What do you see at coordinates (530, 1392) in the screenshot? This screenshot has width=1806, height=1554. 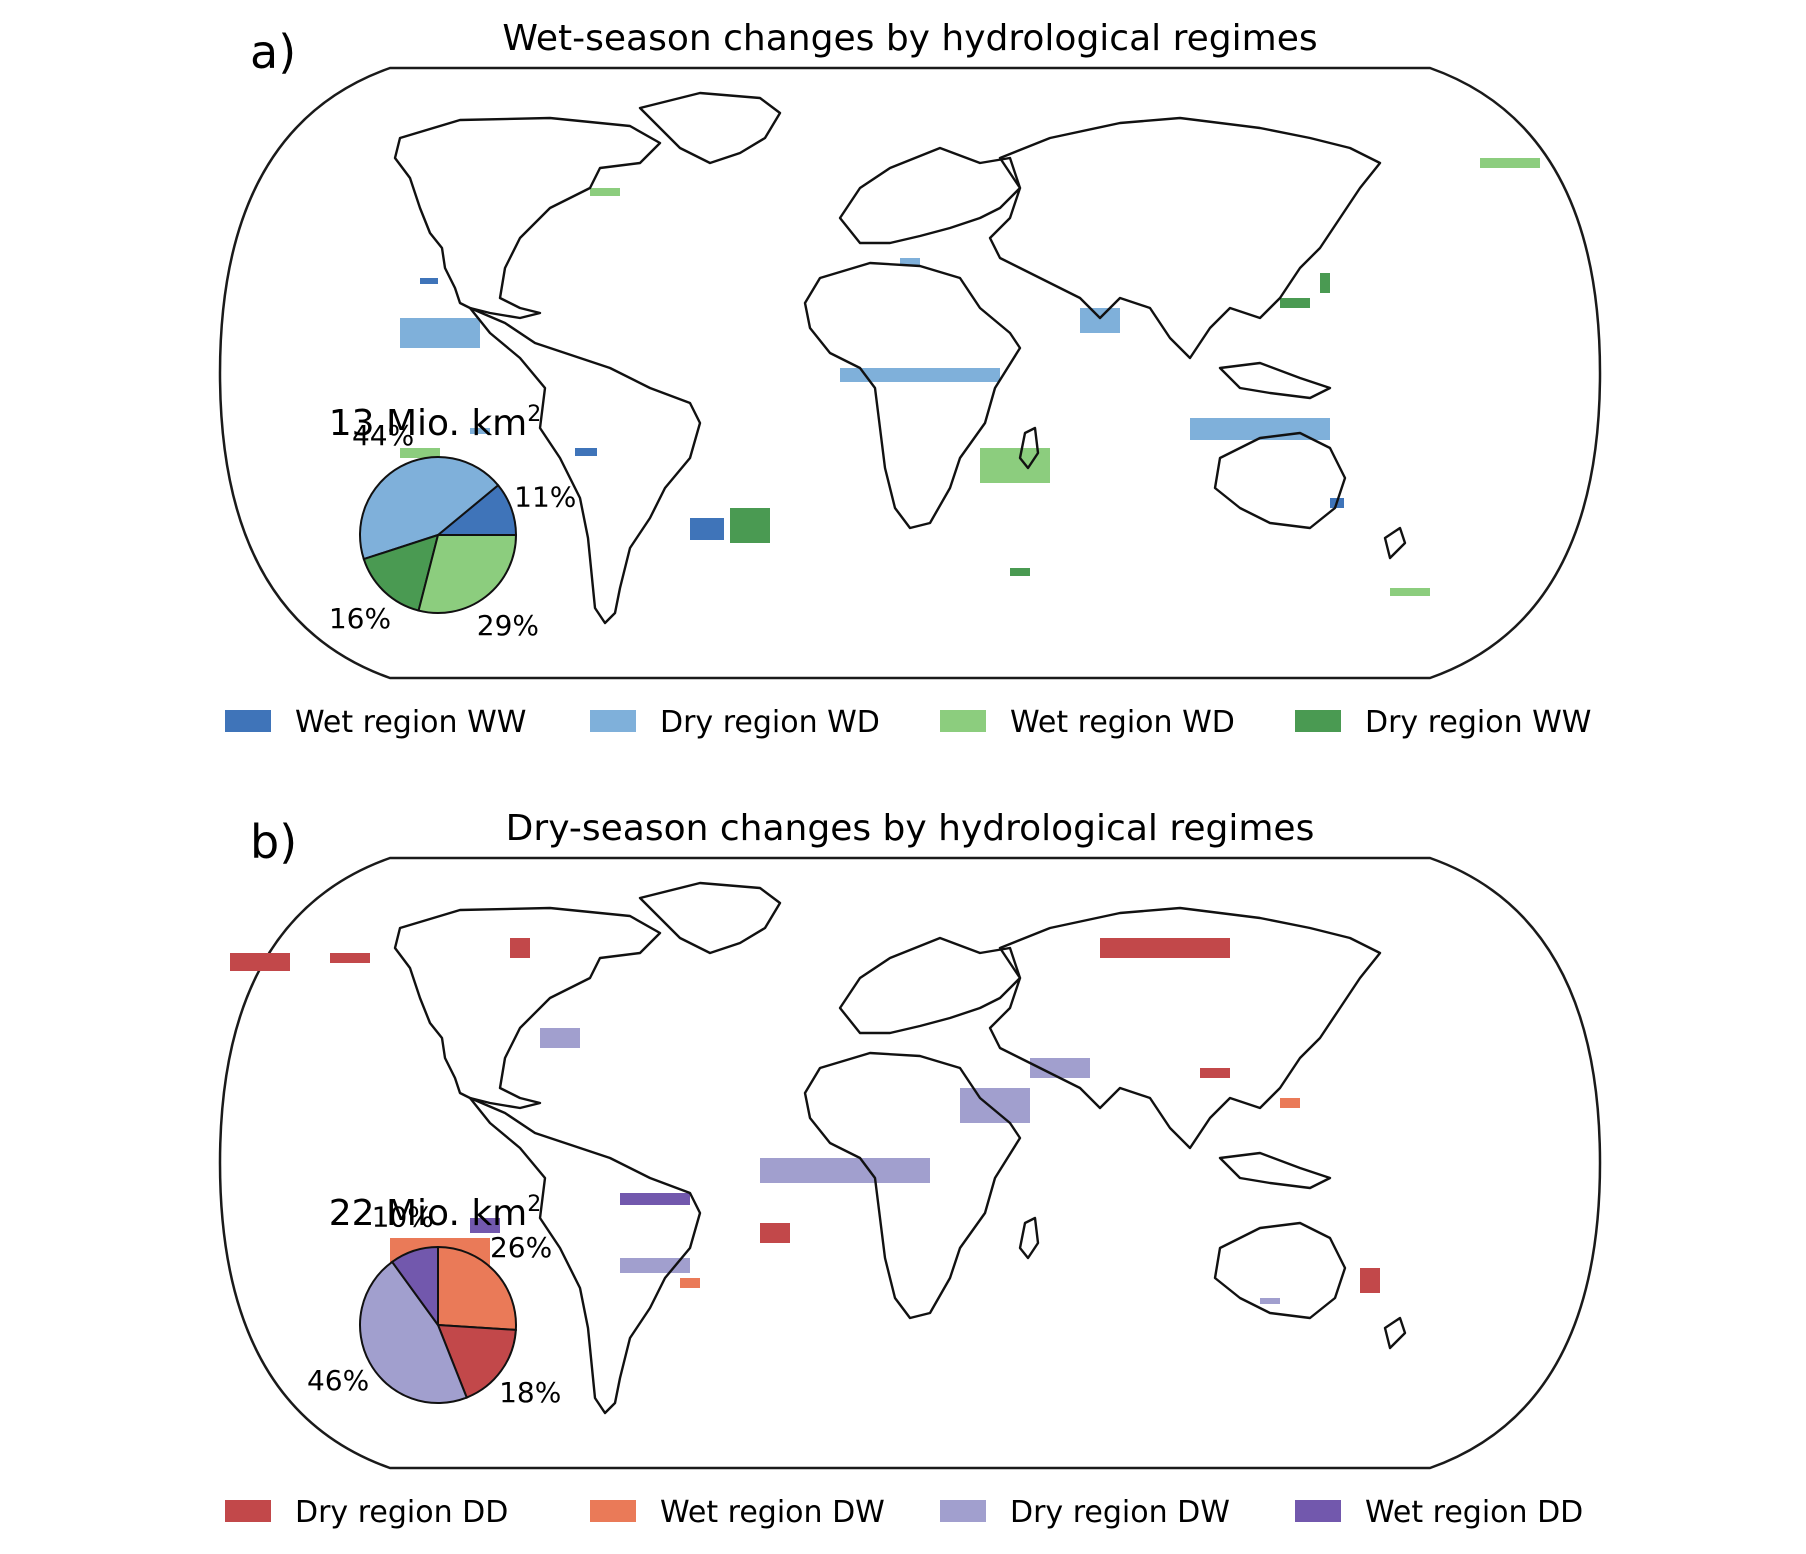 I see `pie-percent-label: 18%` at bounding box center [530, 1392].